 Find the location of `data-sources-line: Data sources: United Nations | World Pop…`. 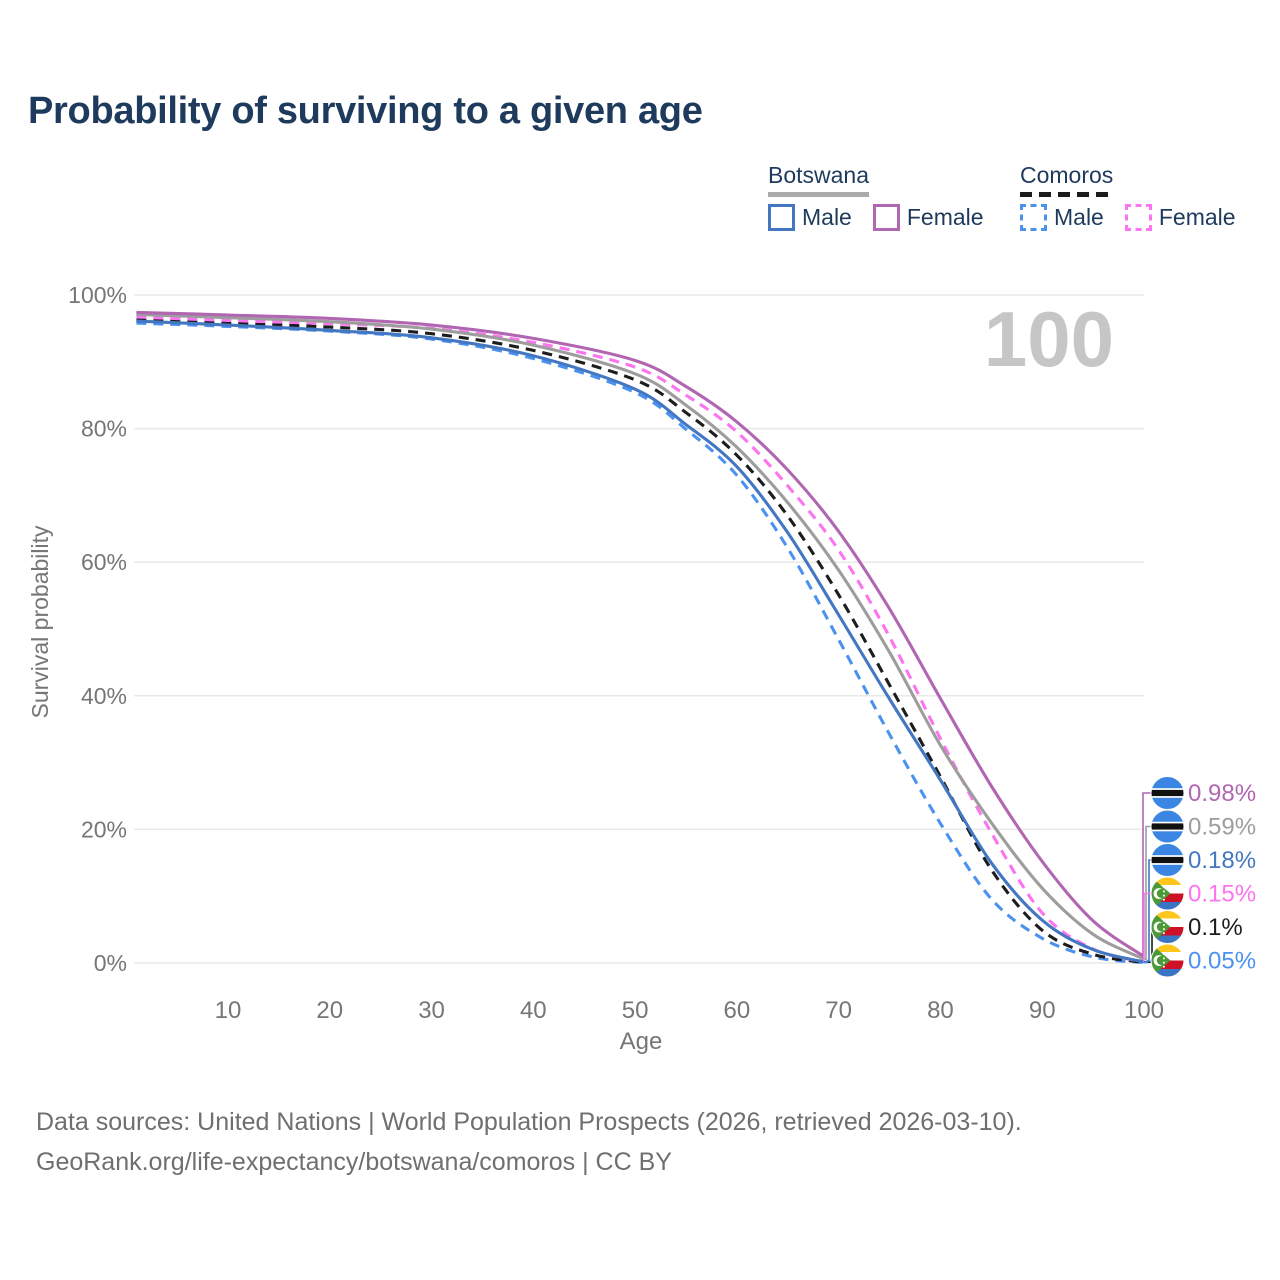

data-sources-line: Data sources: United Nations | World Pop… is located at coordinates (529, 1122).